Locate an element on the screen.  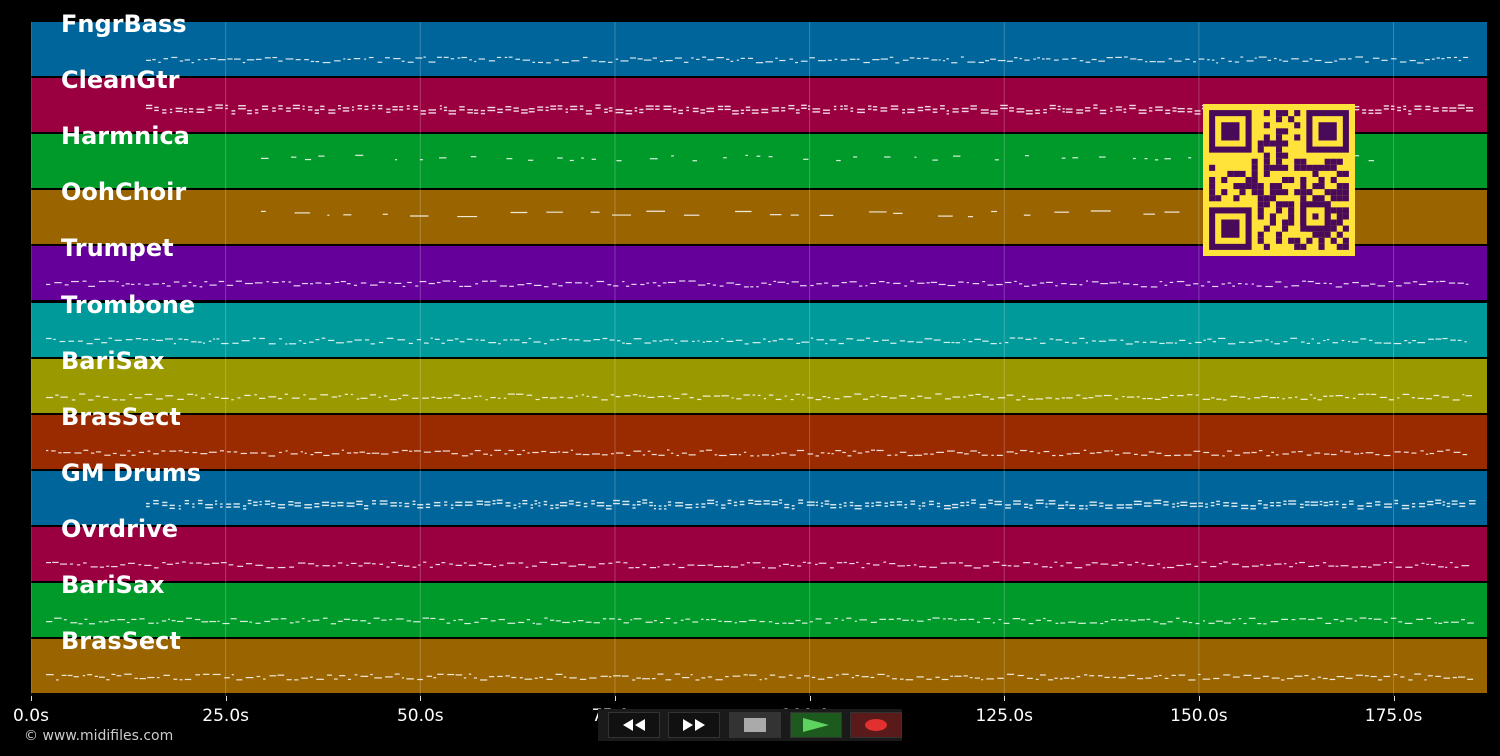
track-name-label: GM Drums is located at coordinates (131, 473).